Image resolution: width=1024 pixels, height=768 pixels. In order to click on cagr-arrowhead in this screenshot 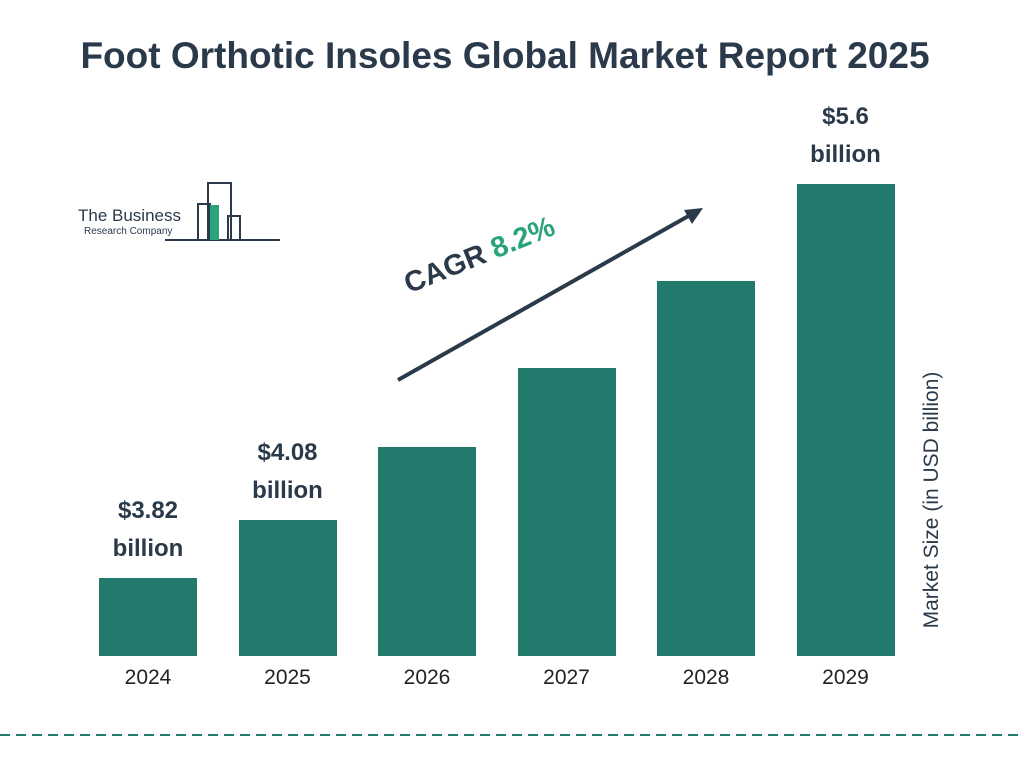, I will do `click(693, 216)`.